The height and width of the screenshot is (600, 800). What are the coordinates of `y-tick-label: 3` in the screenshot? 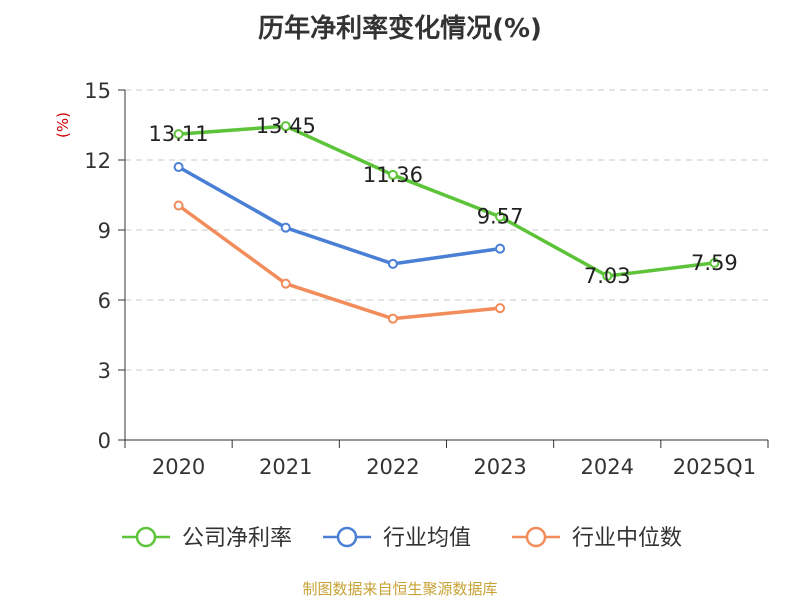 It's located at (104, 371).